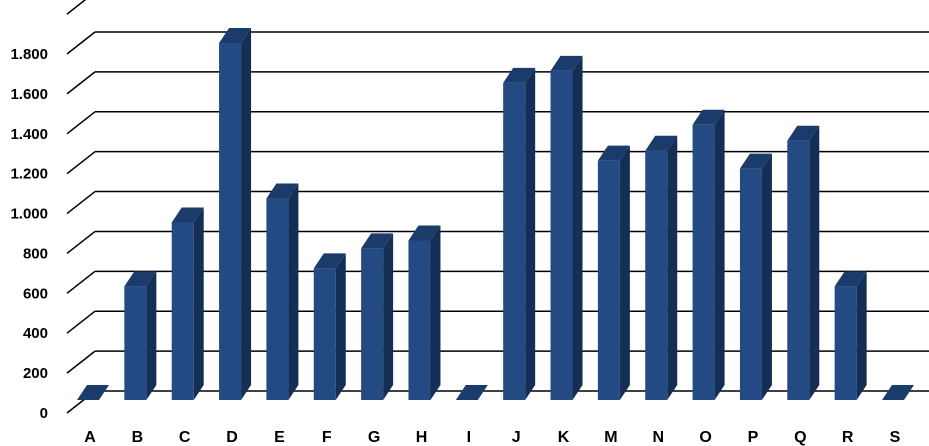  Describe the element at coordinates (327, 437) in the screenshot. I see `x-tick-label: F` at that location.